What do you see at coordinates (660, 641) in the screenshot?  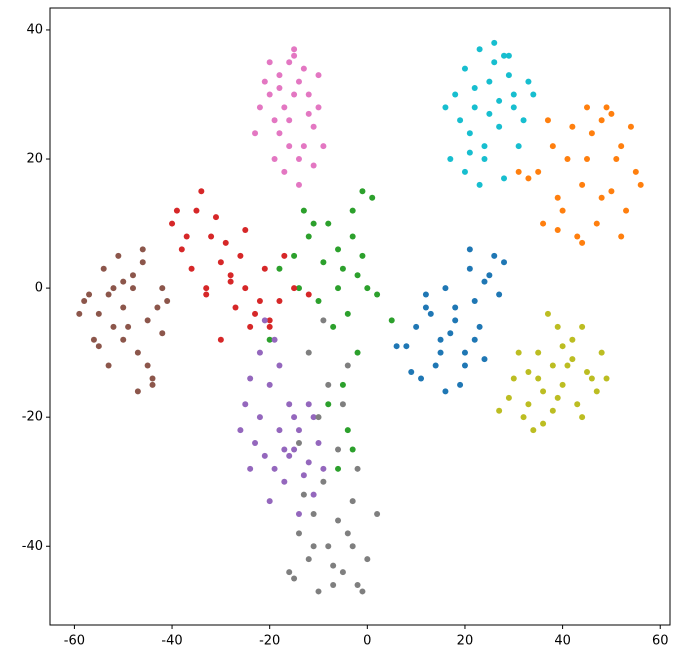 I see `x-tick-label: 60` at bounding box center [660, 641].